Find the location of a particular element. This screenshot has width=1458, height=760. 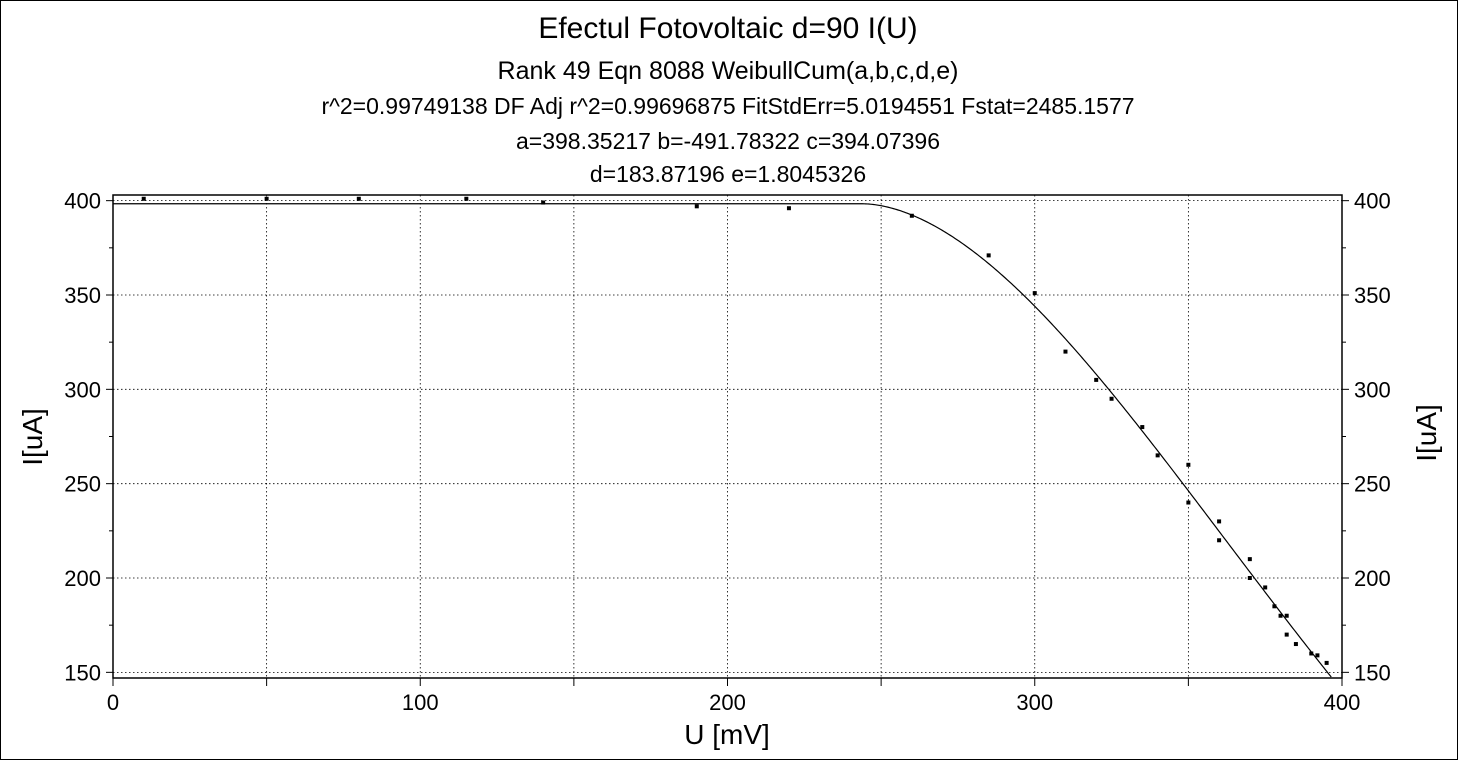

fit-parameters-line-2: d=183.87196 e=1.8045326 is located at coordinates (728, 174).